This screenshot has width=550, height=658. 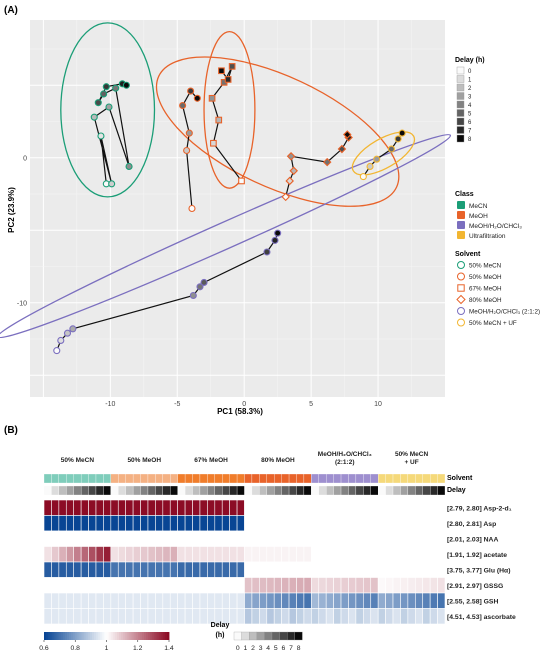 What do you see at coordinates (470, 106) in the screenshot?
I see `legend-delay-item: 4` at bounding box center [470, 106].